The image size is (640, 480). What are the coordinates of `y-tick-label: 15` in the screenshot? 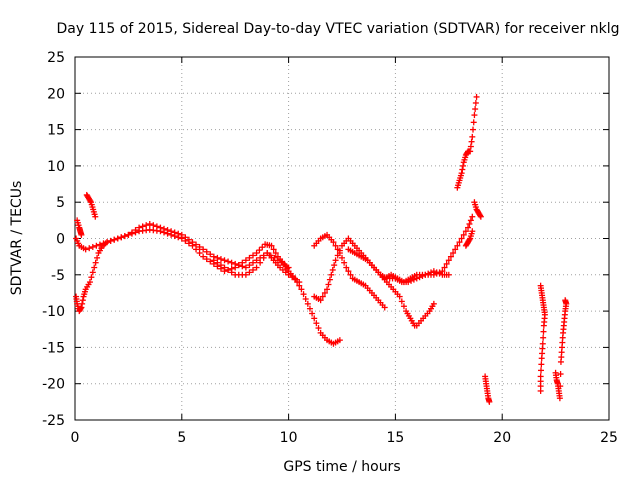 It's located at (56, 131).